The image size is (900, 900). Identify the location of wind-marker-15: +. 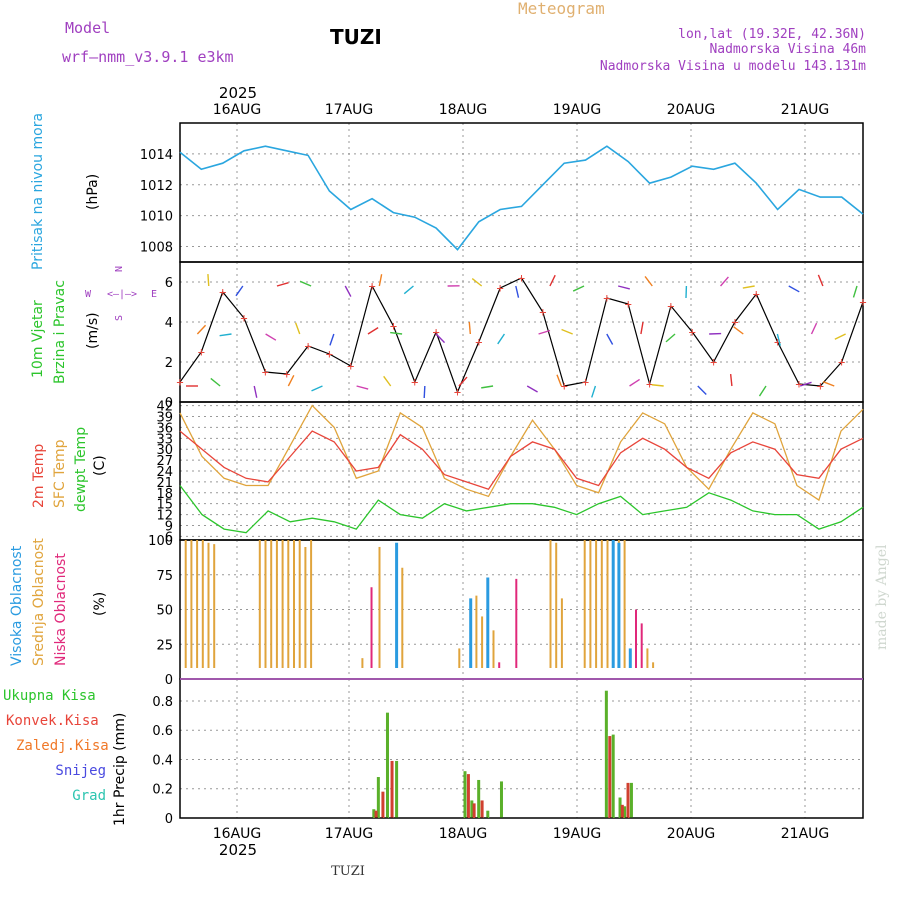
(500, 288).